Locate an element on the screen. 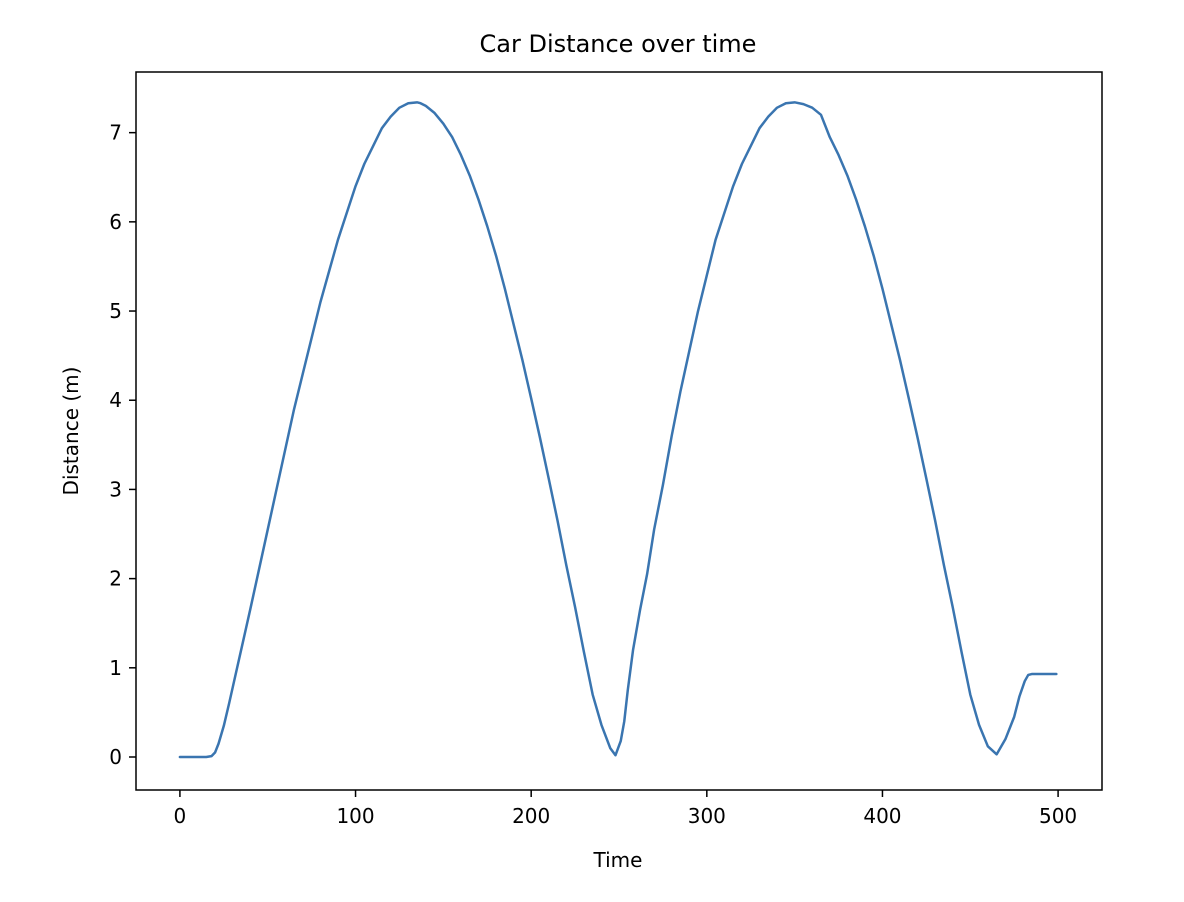 This screenshot has height=902, width=1184. y-tick-label: 5 is located at coordinates (115, 311).